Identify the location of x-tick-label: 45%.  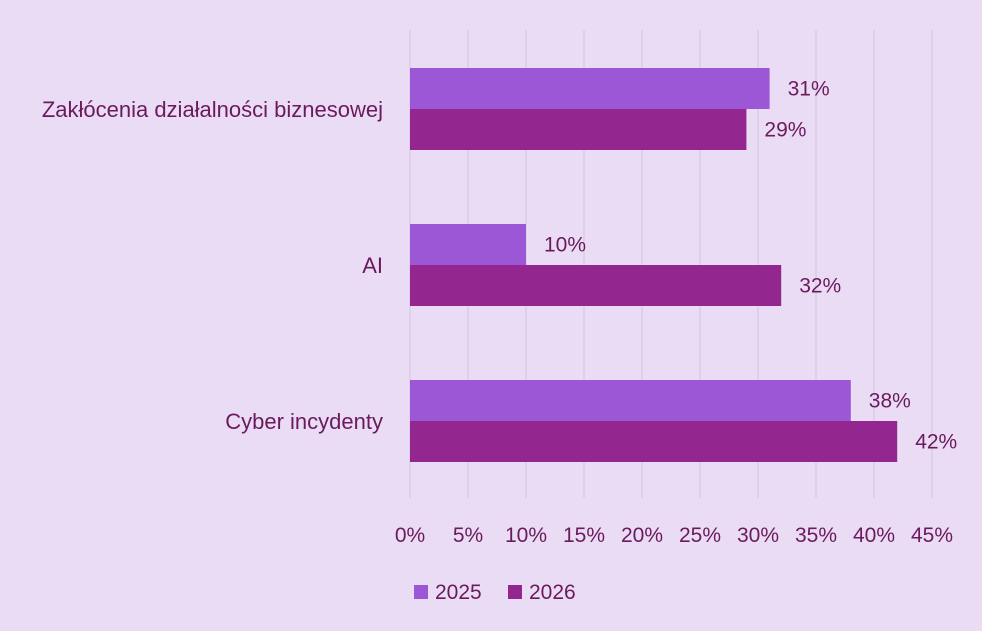
(932, 535).